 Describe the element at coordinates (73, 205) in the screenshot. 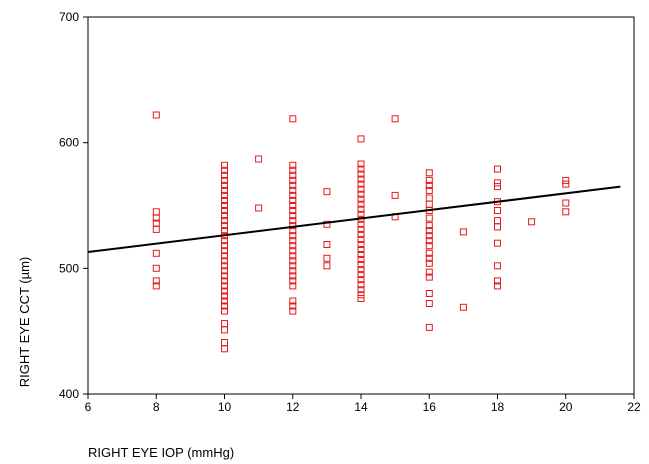

I see `y-axis-ticks: 400 500 600 700` at that location.